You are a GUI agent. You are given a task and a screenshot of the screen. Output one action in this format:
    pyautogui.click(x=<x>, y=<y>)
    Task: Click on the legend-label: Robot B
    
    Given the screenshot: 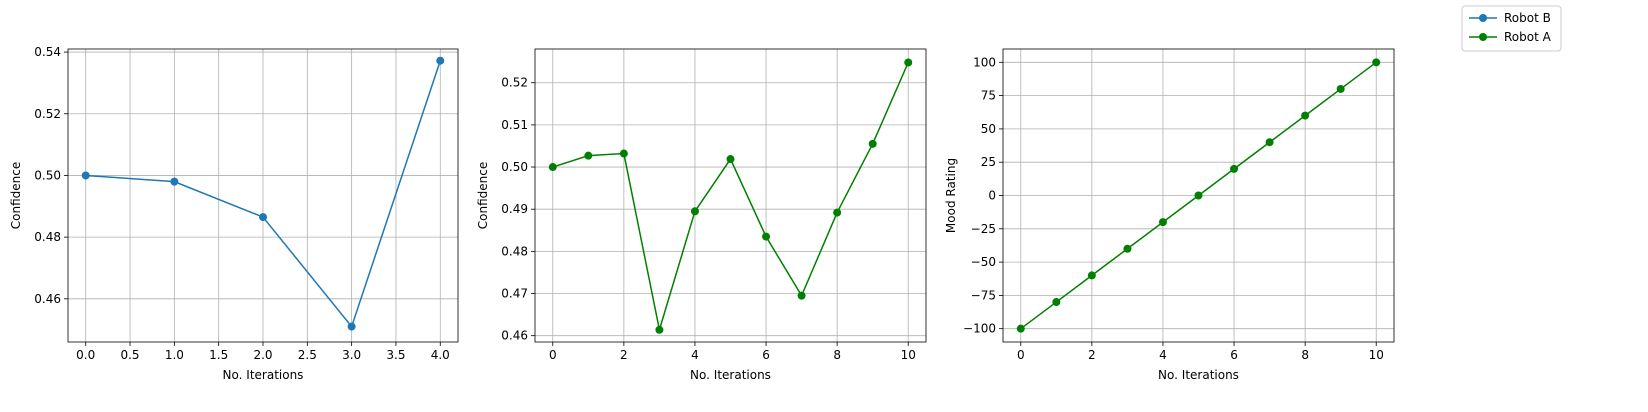 What is the action you would take?
    pyautogui.click(x=1527, y=18)
    